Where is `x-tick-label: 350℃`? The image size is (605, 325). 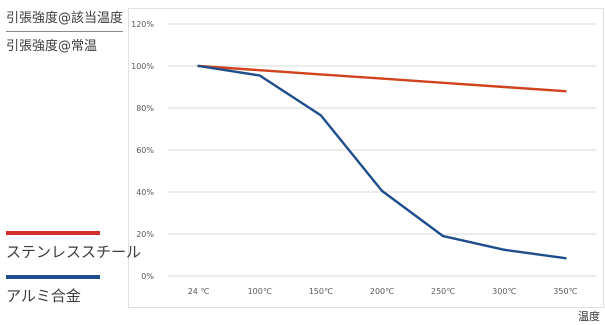 x-tick-label: 350℃ is located at coordinates (565, 291).